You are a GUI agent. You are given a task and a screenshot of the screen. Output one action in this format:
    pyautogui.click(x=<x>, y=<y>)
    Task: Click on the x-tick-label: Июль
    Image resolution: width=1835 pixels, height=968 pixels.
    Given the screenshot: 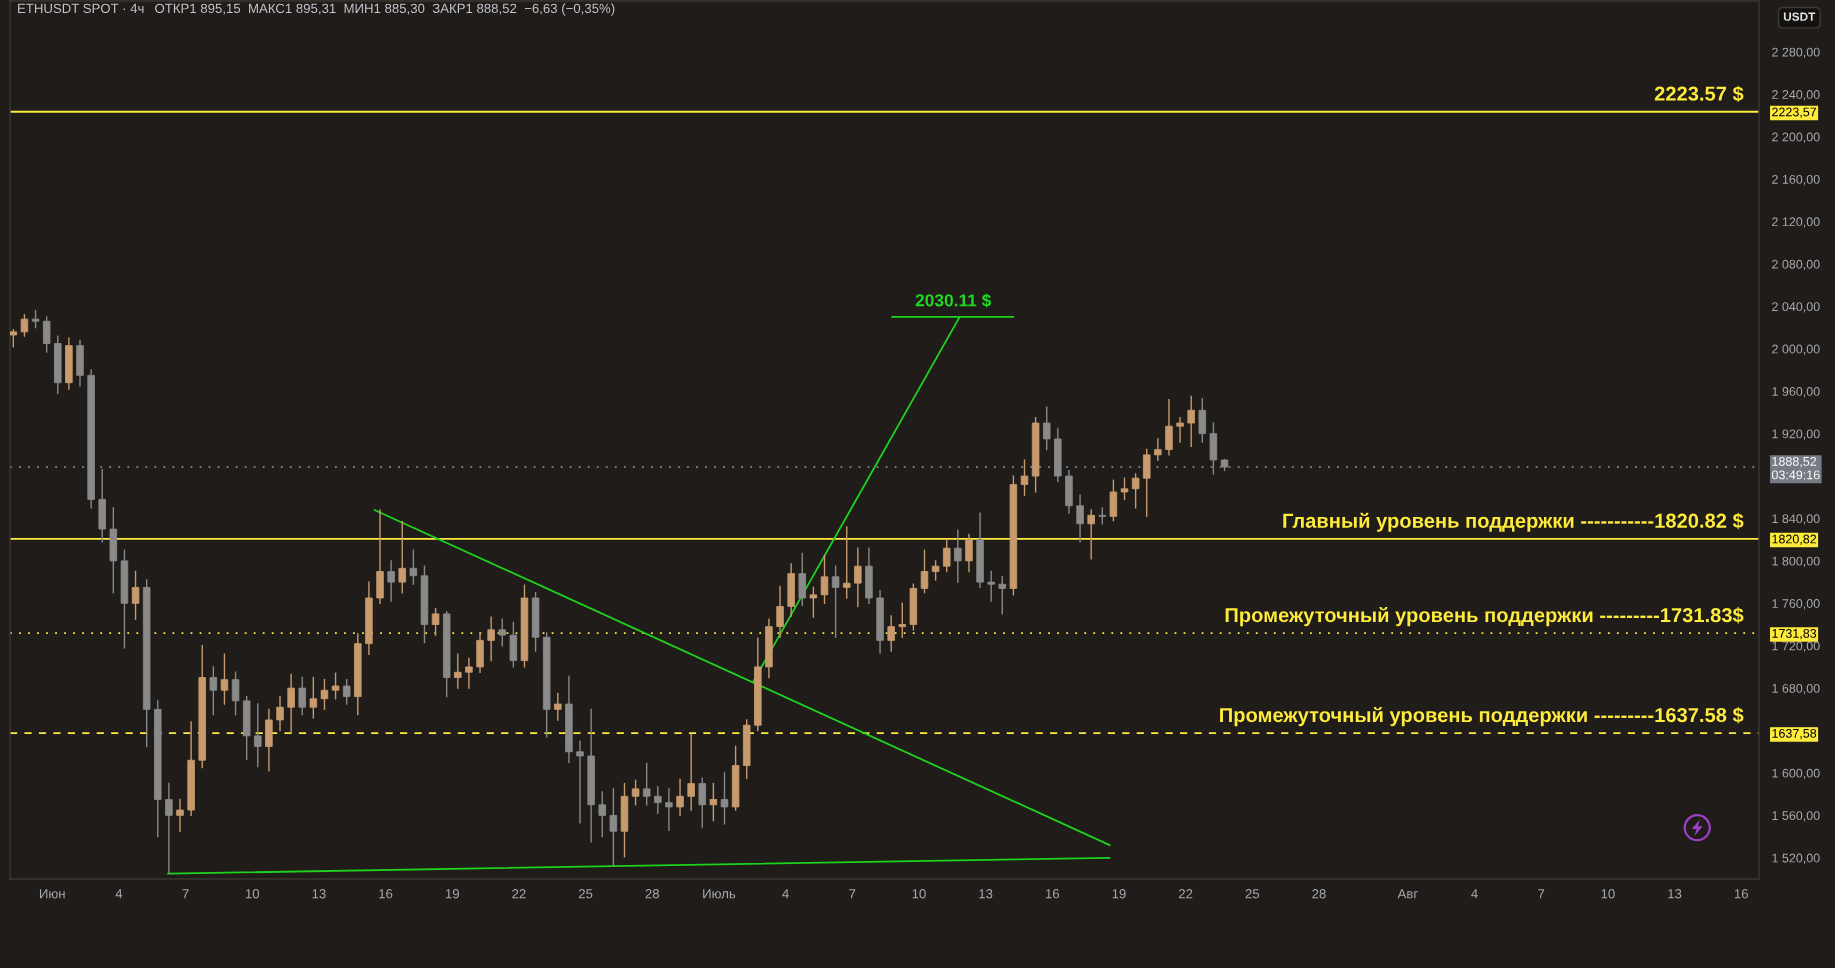 What is the action you would take?
    pyautogui.click(x=719, y=894)
    